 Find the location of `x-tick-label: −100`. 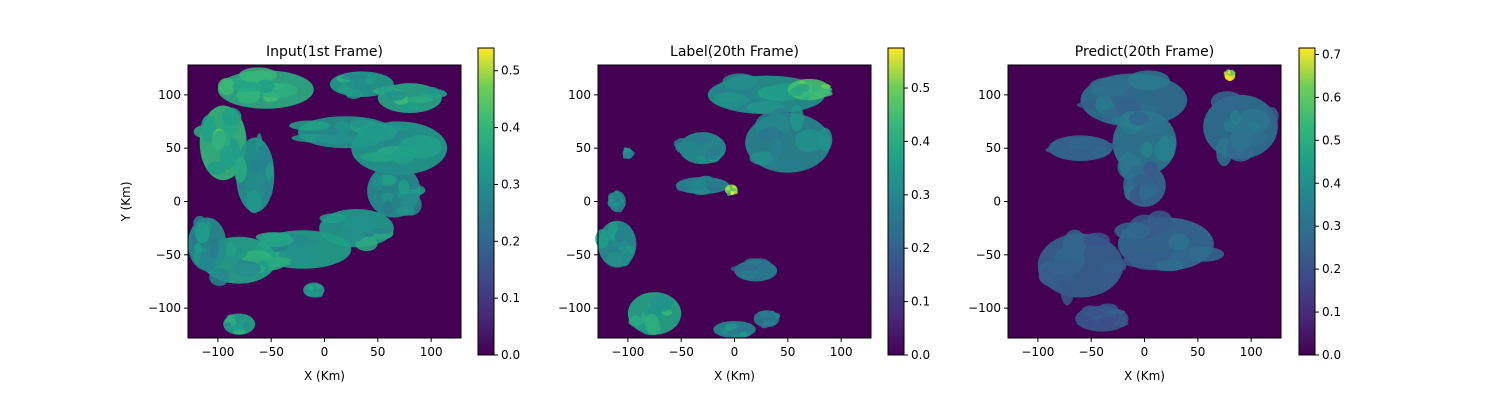

x-tick-label: −100 is located at coordinates (627, 352).